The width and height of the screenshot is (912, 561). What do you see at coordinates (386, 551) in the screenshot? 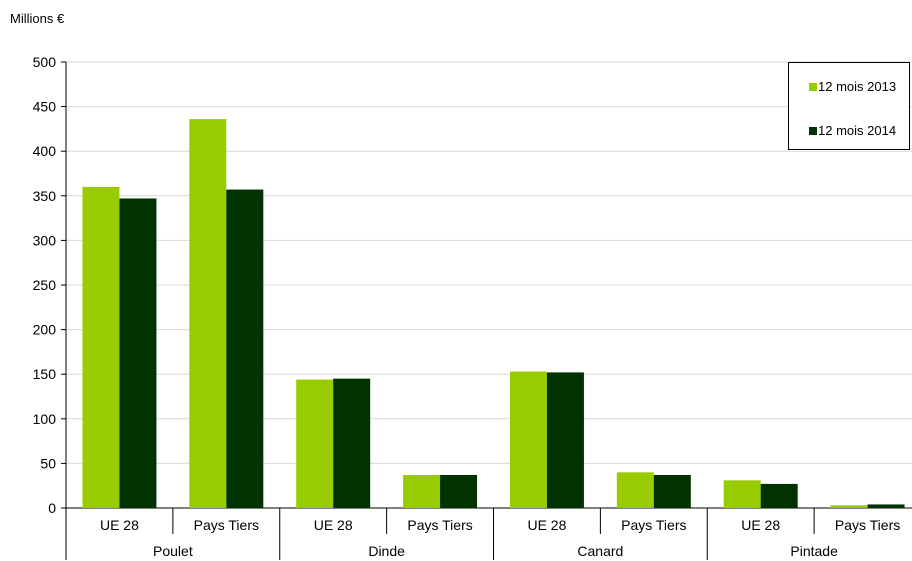
I see `group-label: Dinde` at bounding box center [386, 551].